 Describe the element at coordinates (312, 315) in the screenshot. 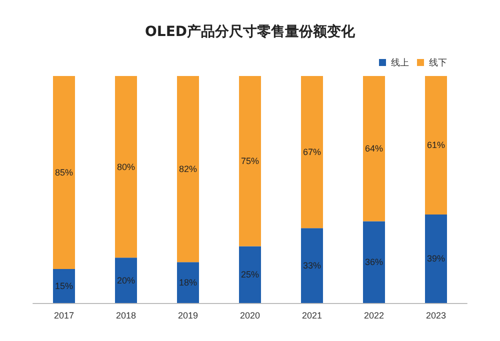

I see `x-tick-label: 2021` at that location.